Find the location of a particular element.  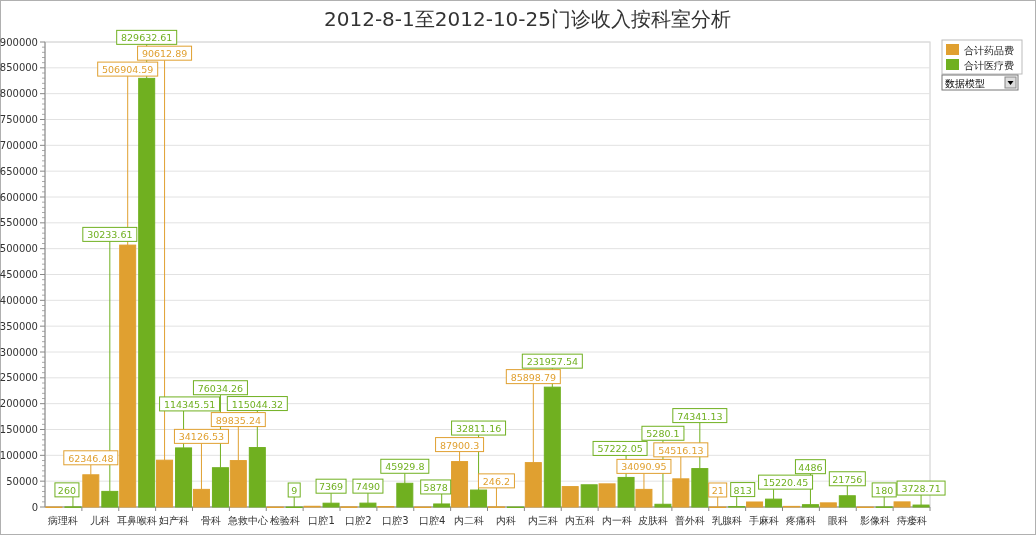

y-tick-label: 50000 is located at coordinates (22, 481).